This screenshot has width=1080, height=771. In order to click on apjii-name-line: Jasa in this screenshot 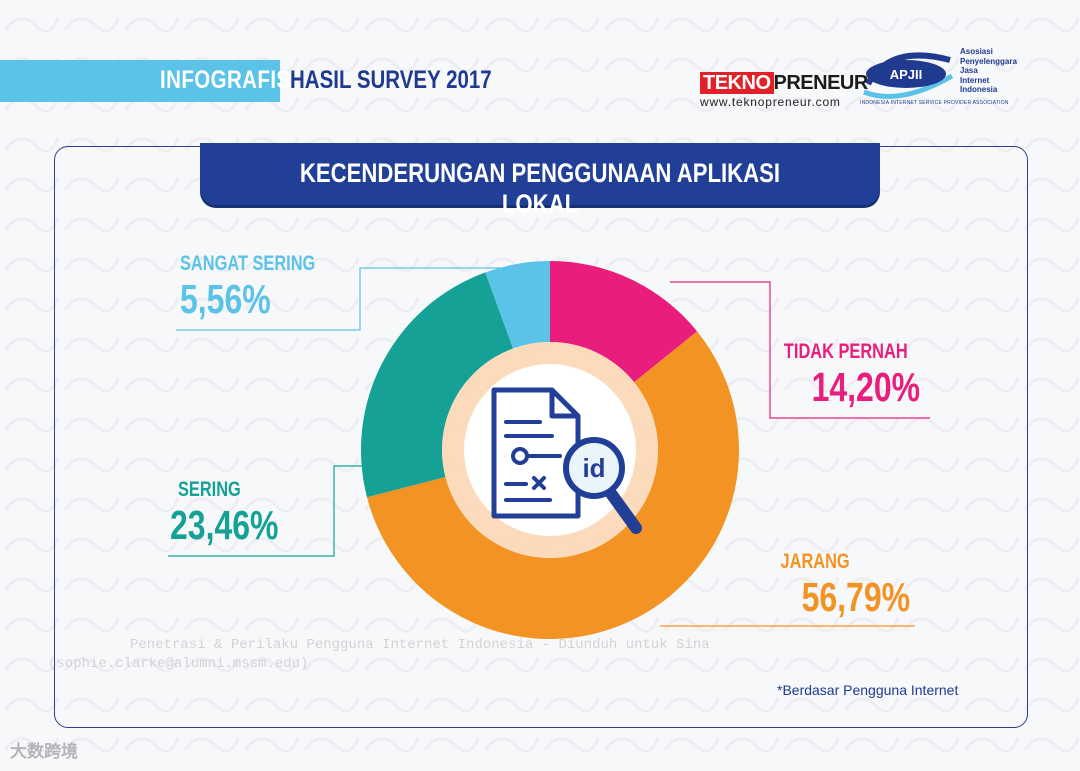, I will do `click(969, 70)`.